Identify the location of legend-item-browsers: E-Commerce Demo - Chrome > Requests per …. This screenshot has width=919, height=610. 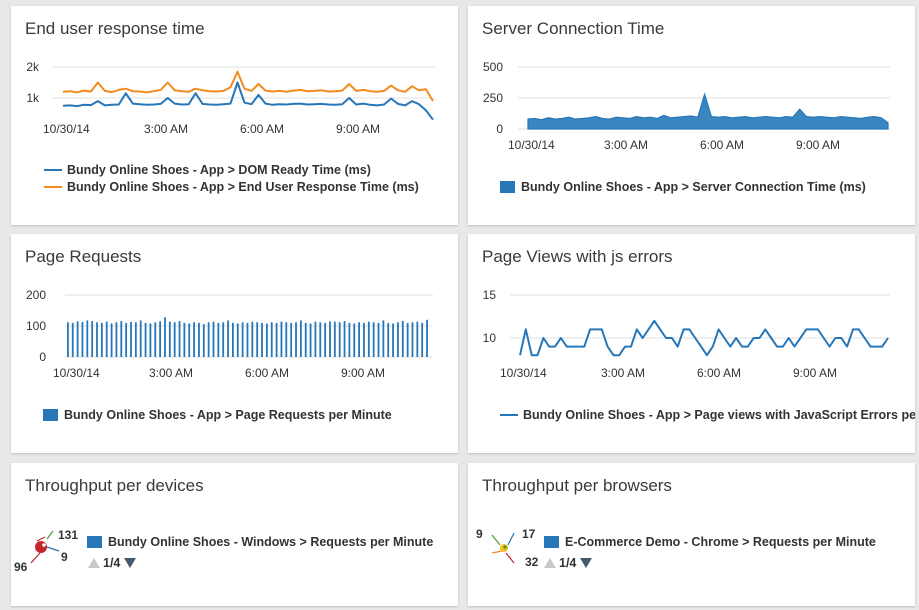
(710, 542).